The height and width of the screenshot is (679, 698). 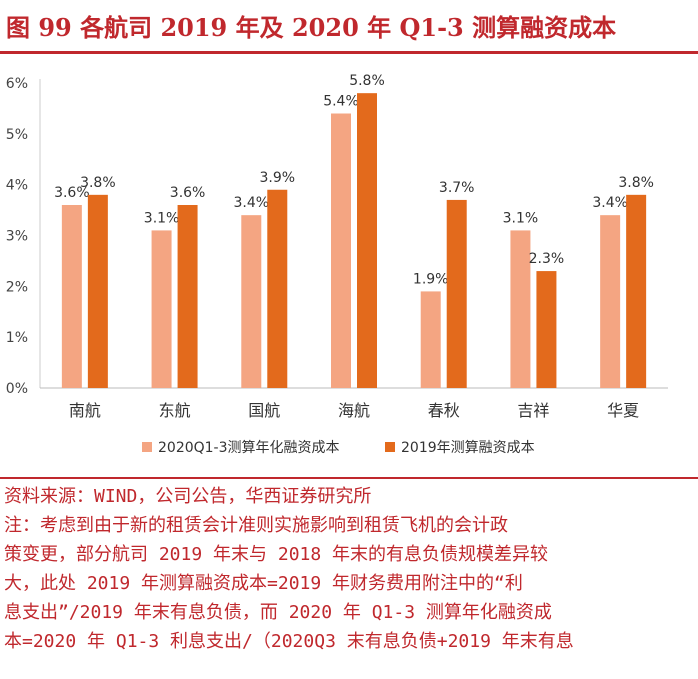 I want to click on note-line-2: 策变更，部分航司 2019 年末与 2018 年末的有息负债规模差异较, so click(x=276, y=554).